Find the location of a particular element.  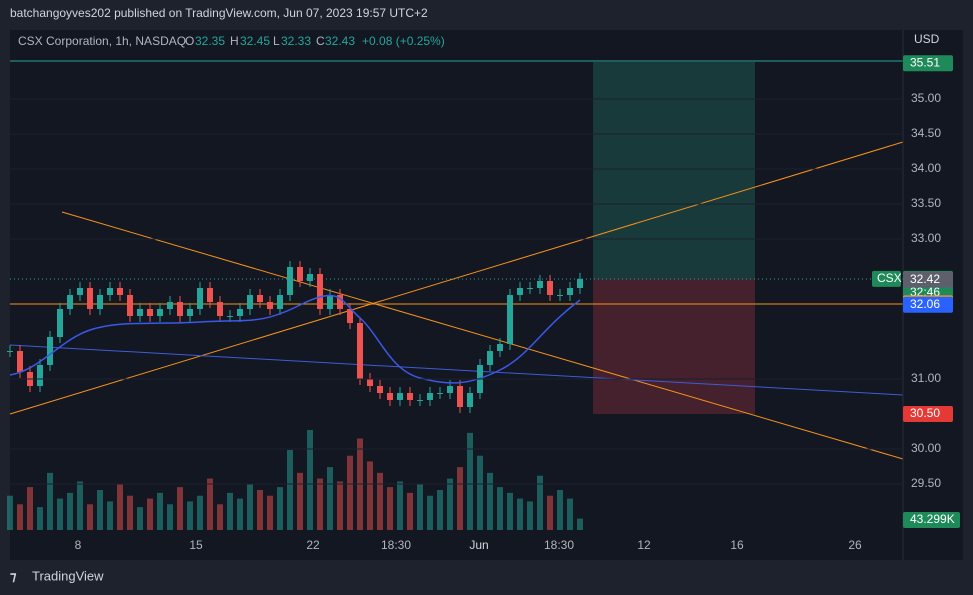

logo: ⁊ is located at coordinates (13, 575).